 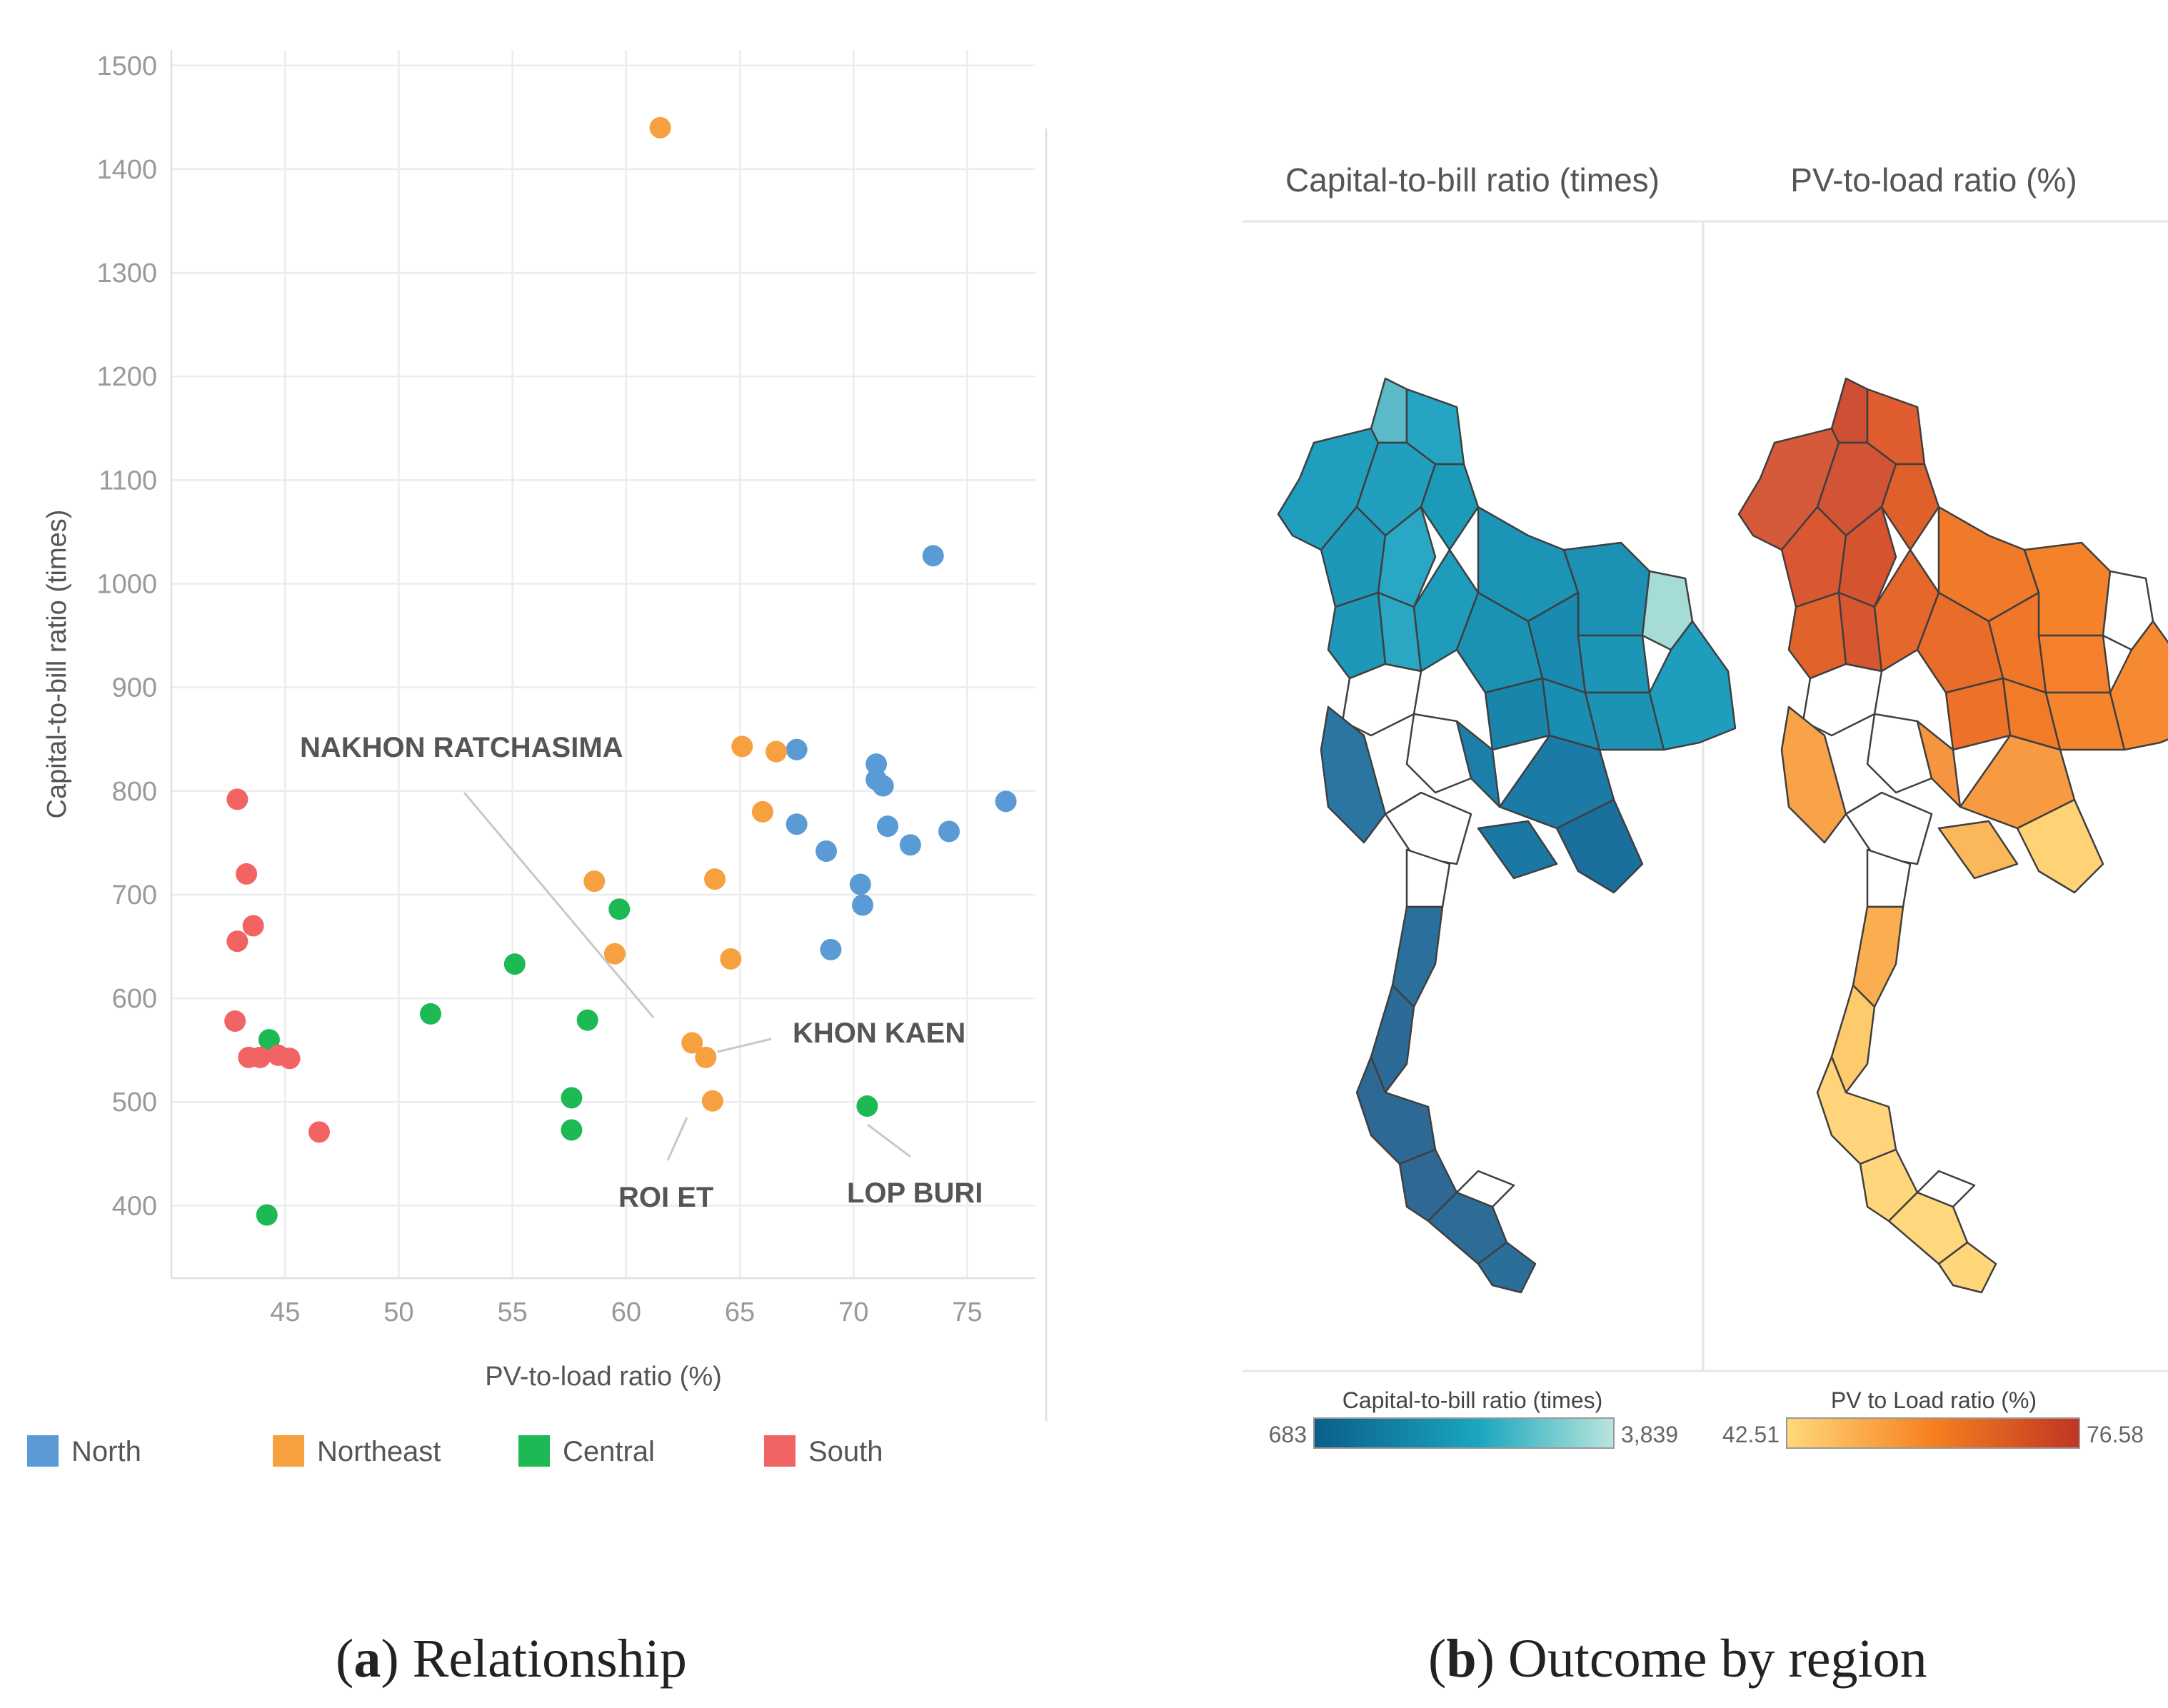 I want to click on y-tick-label: 500, so click(x=134, y=1102).